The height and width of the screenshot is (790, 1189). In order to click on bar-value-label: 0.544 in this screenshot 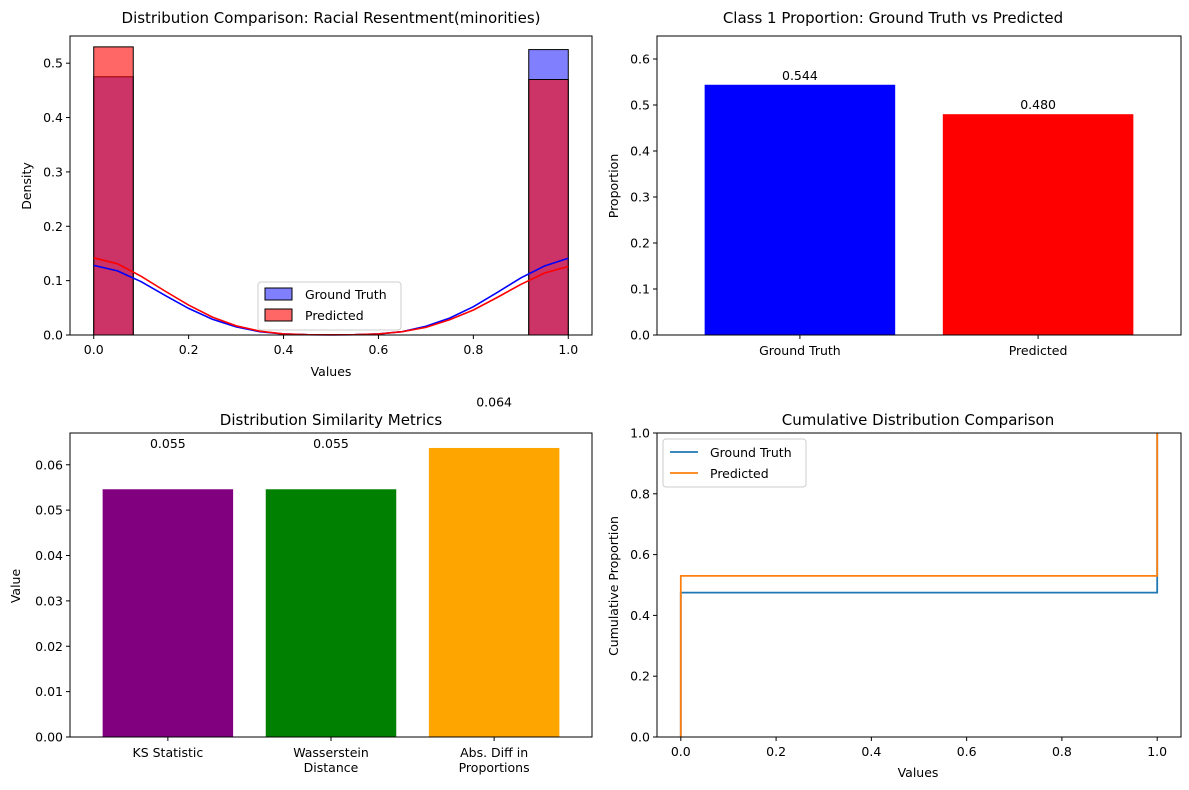, I will do `click(800, 75)`.